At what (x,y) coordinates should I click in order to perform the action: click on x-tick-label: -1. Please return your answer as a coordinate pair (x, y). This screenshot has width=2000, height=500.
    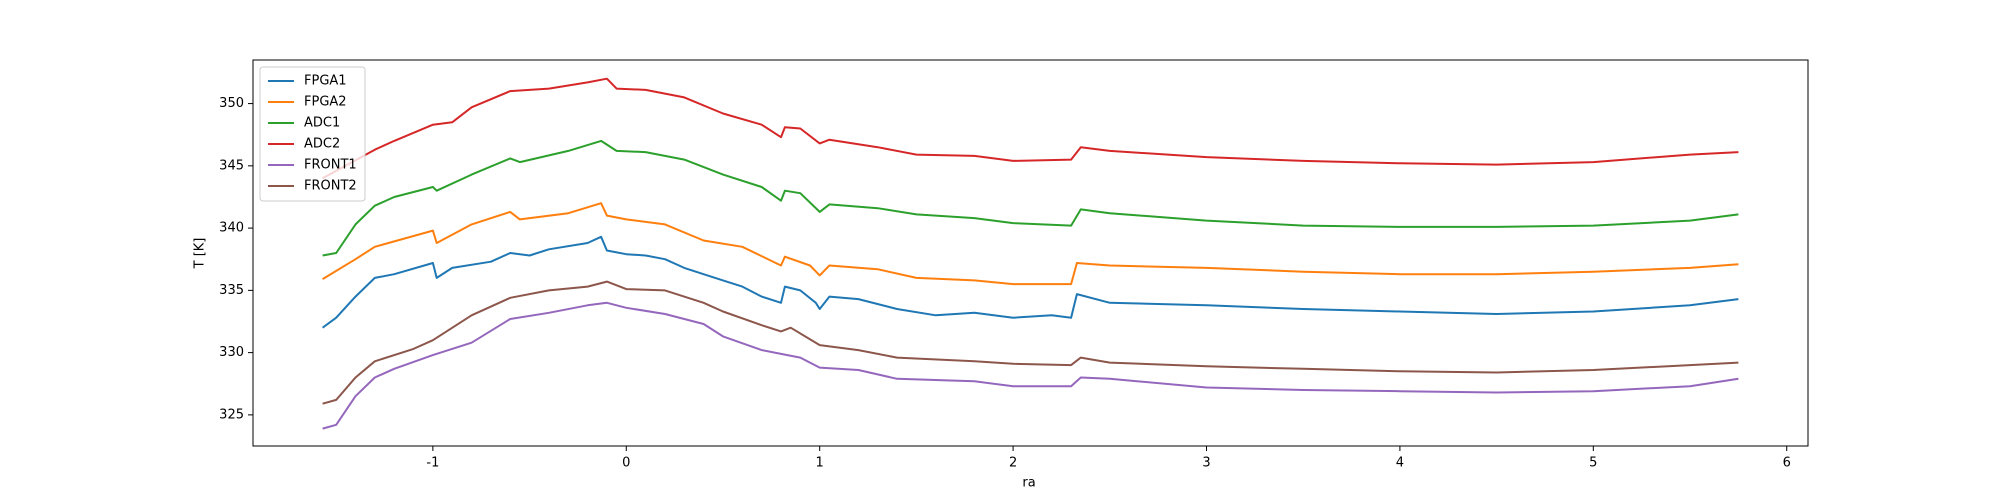
    Looking at the image, I should click on (432, 463).